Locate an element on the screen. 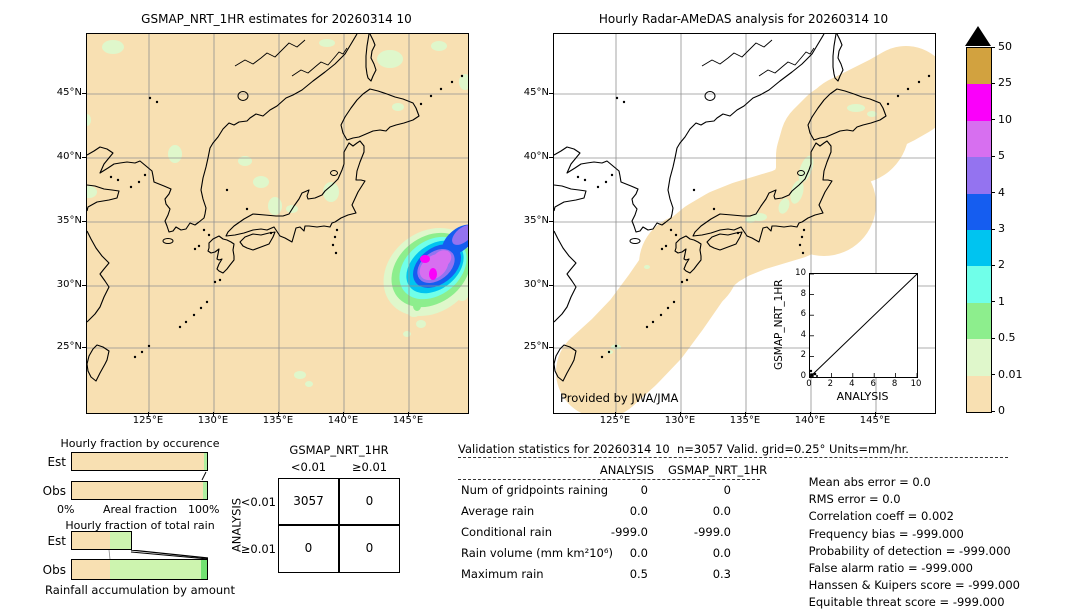  inset-svg is located at coordinates (863, 325).